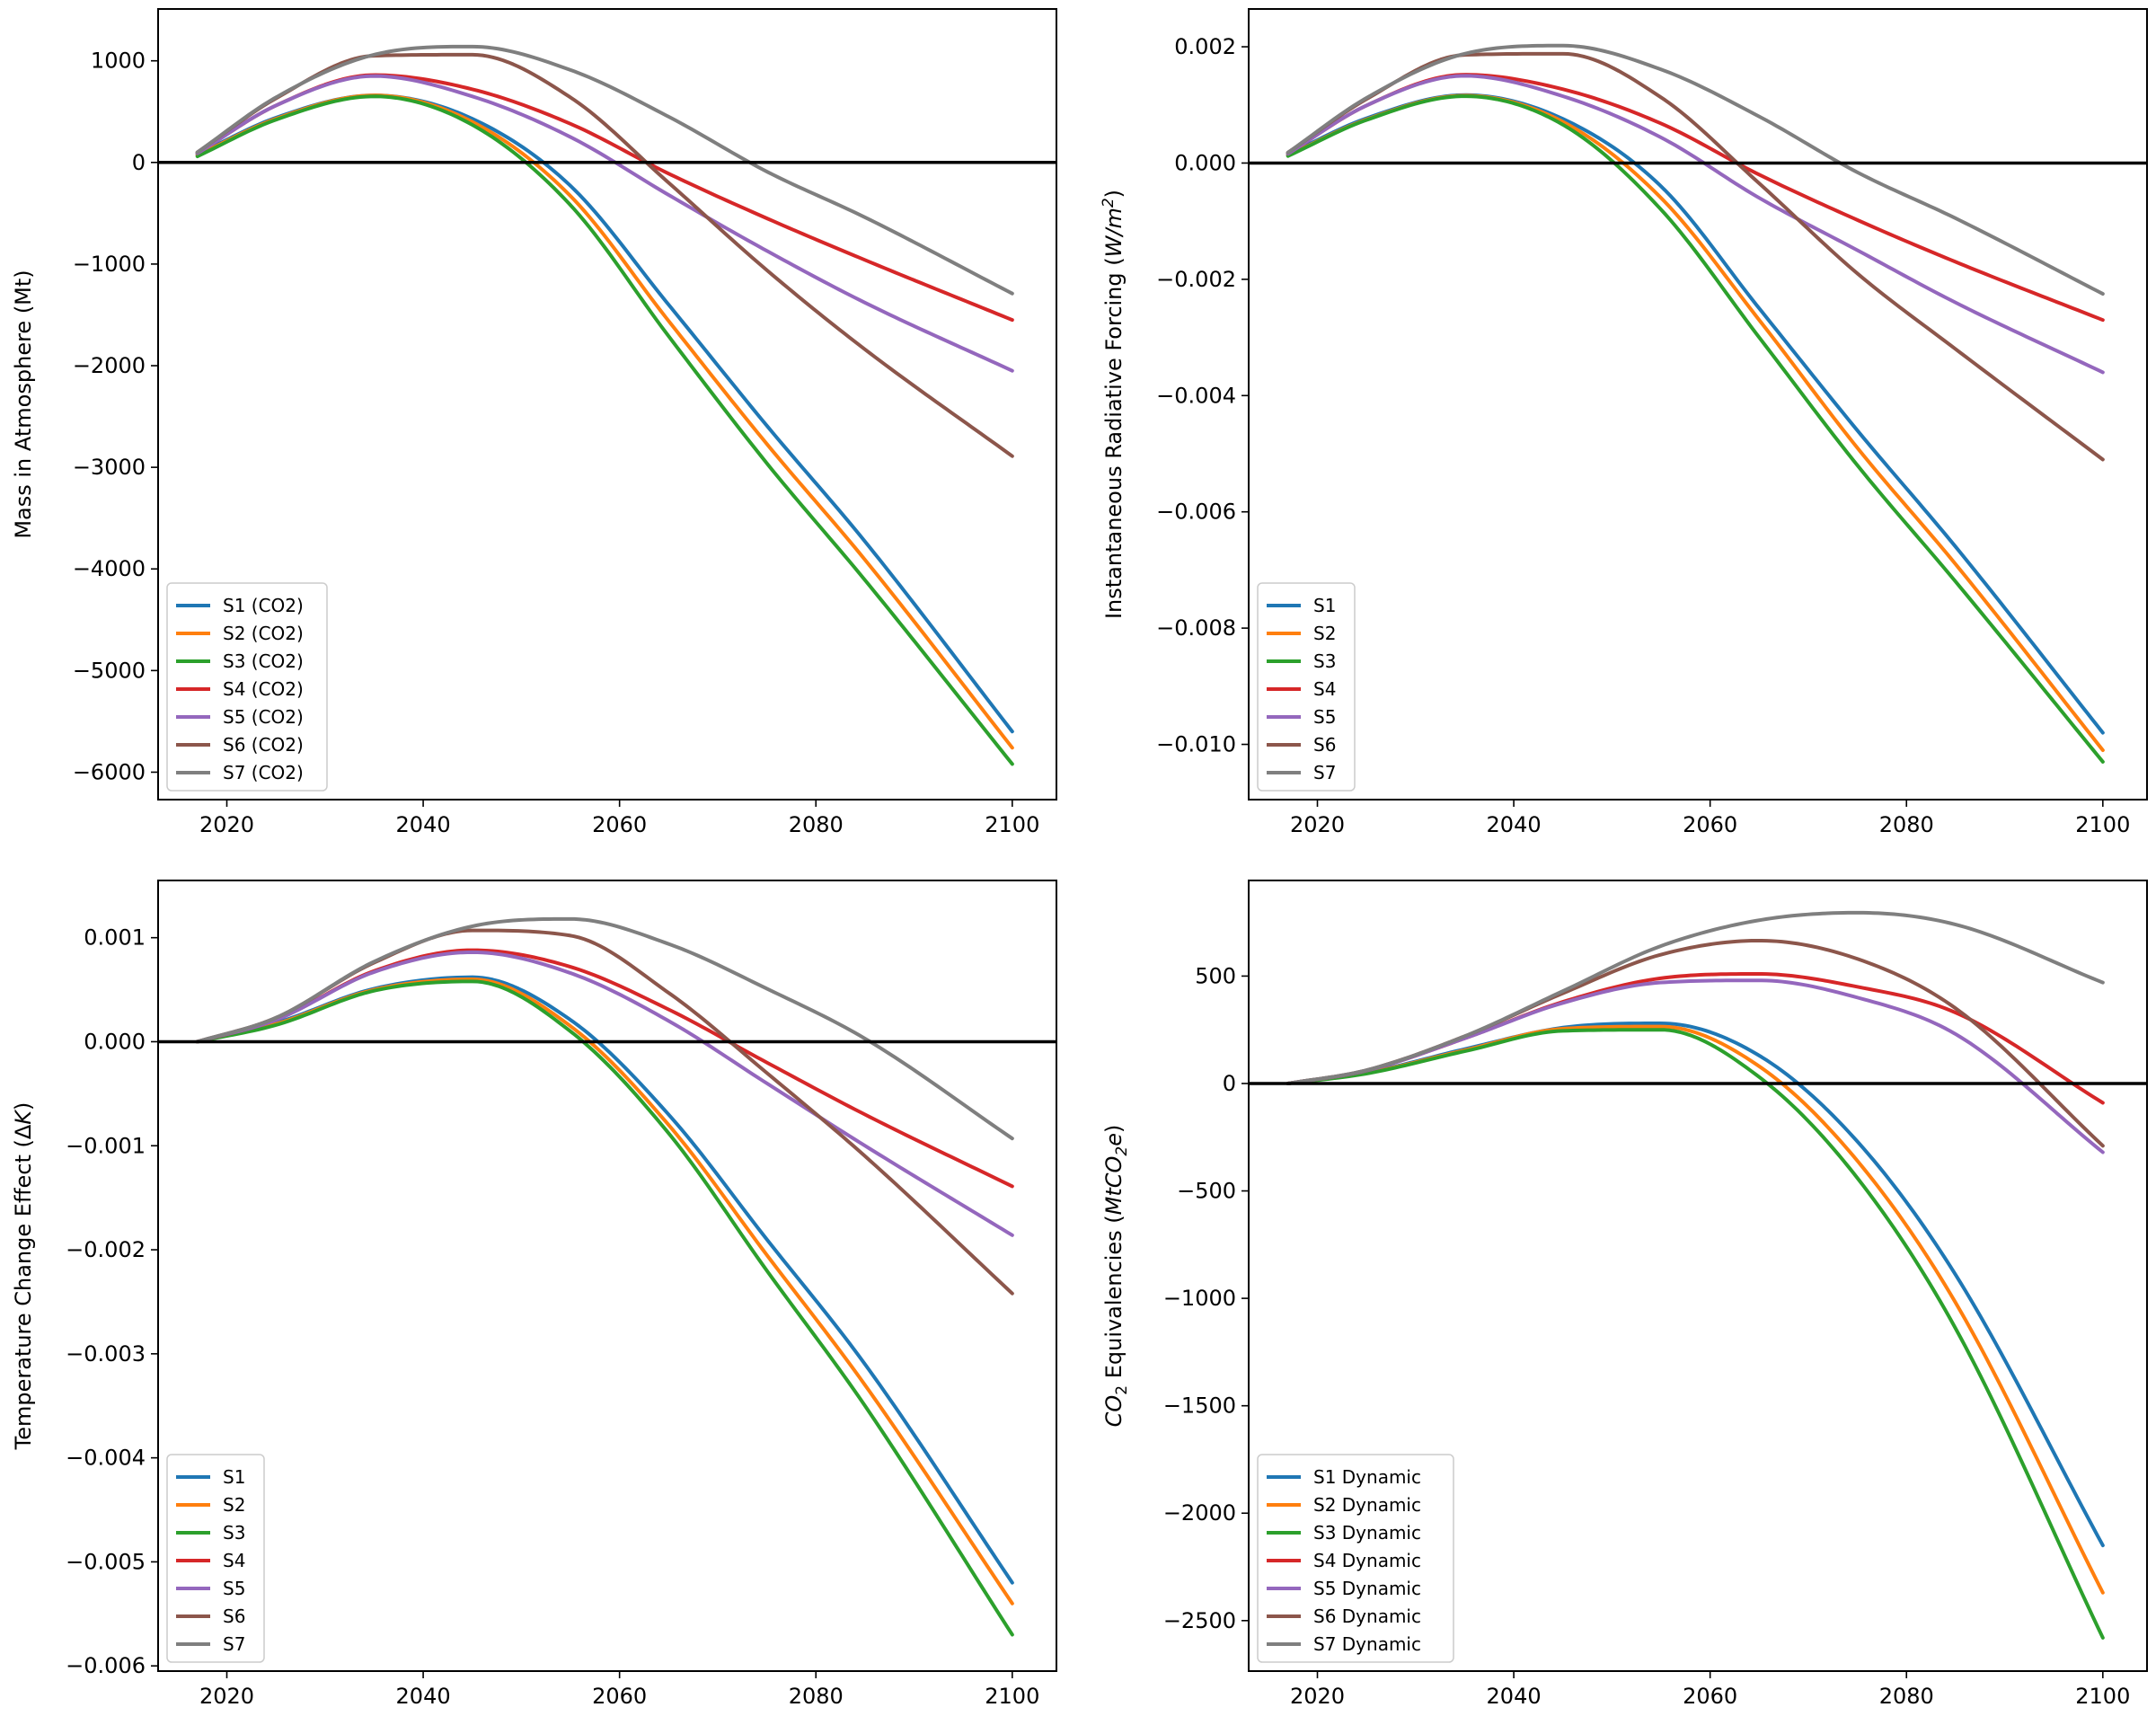  I want to click on y-tick-label: −5000, so click(109, 670).